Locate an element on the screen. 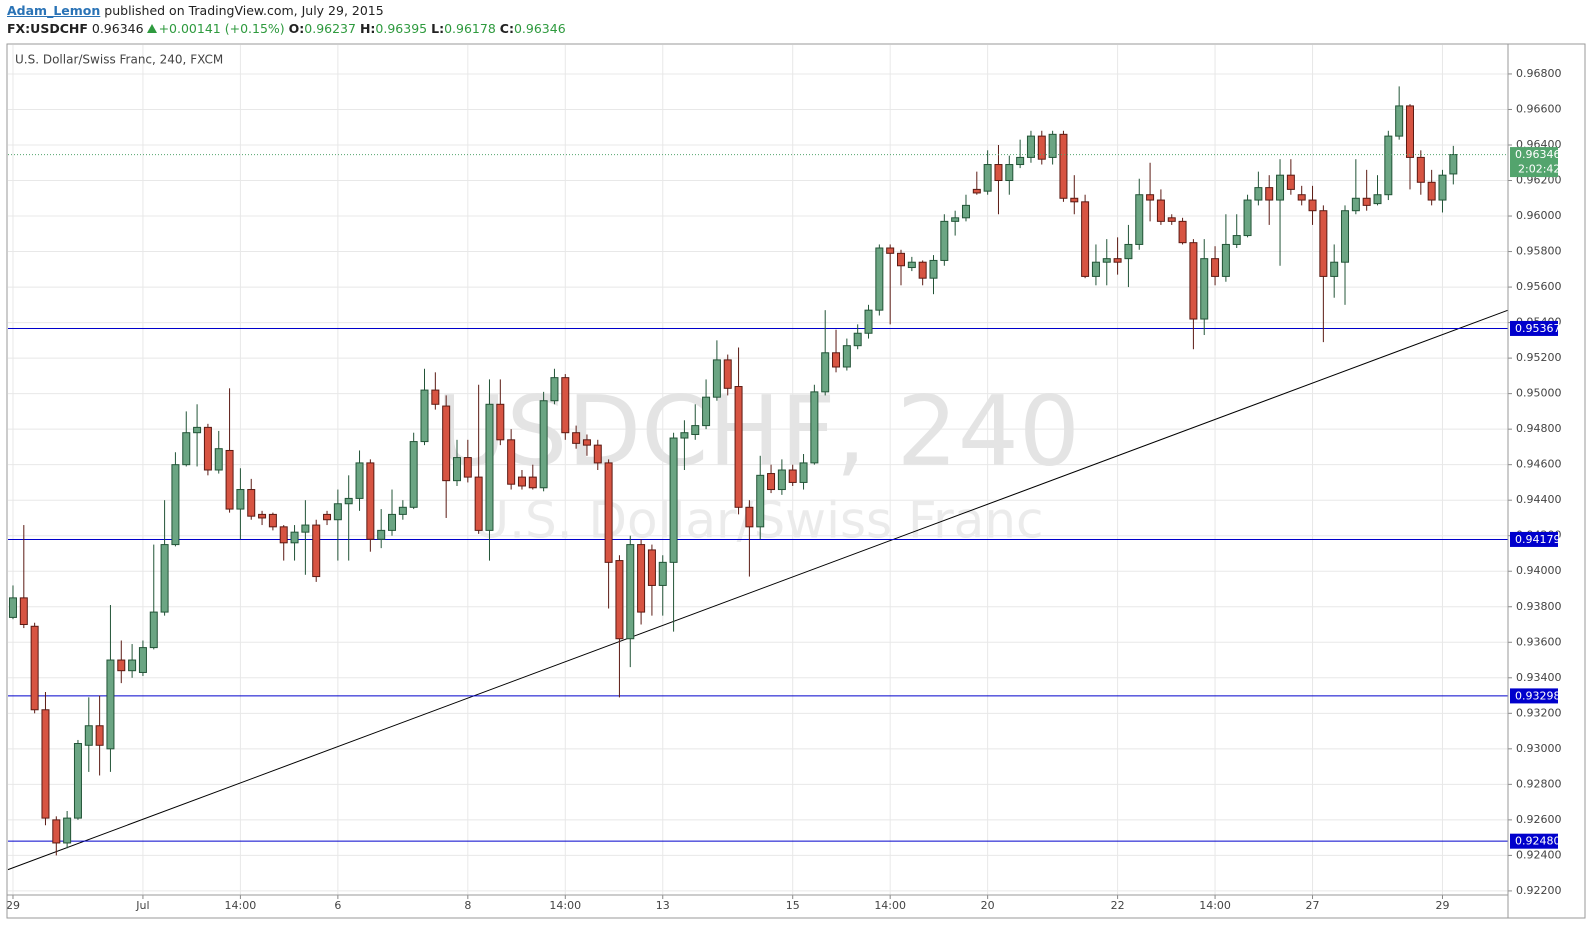  y-tick-label: 0.93200 is located at coordinates (1539, 712).